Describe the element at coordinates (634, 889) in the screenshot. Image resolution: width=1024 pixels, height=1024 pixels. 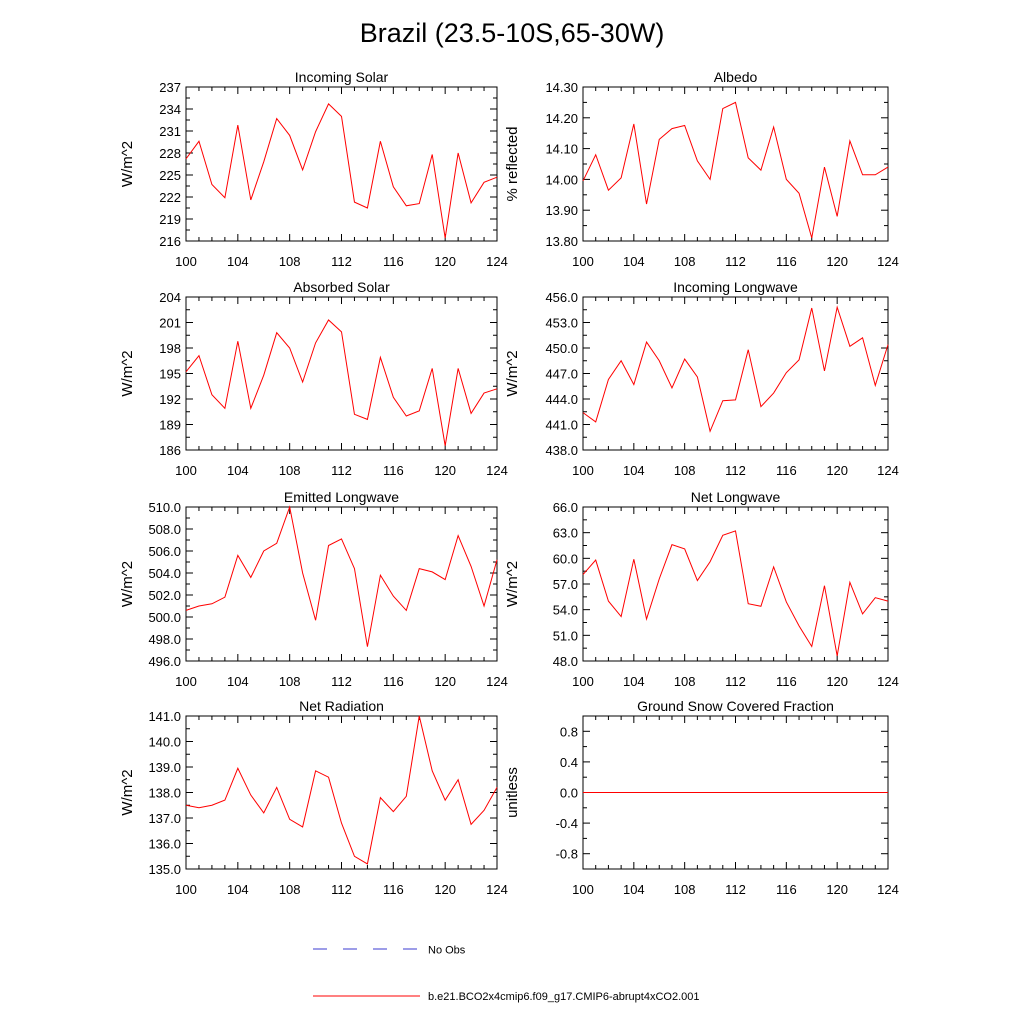
I see `xtick-label-ground-snow-covered-fraction: 104` at that location.